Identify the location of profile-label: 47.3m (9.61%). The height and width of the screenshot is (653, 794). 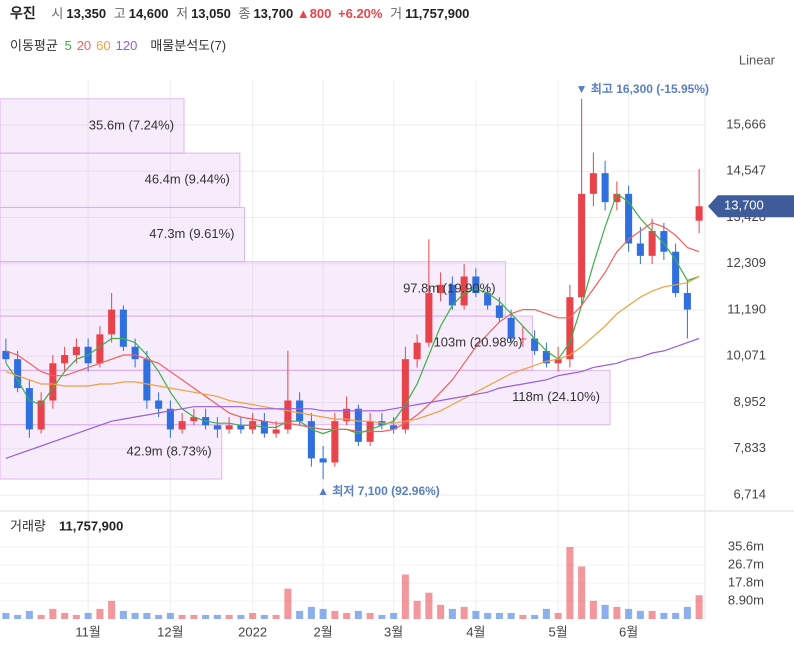
(191, 233).